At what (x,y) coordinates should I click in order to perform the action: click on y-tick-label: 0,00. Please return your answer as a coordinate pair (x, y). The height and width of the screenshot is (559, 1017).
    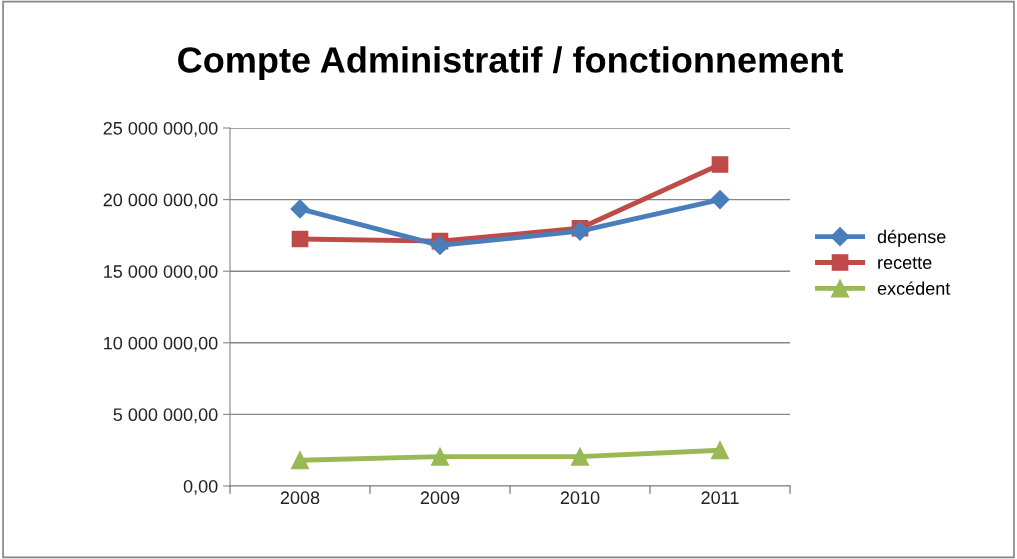
    Looking at the image, I should click on (200, 487).